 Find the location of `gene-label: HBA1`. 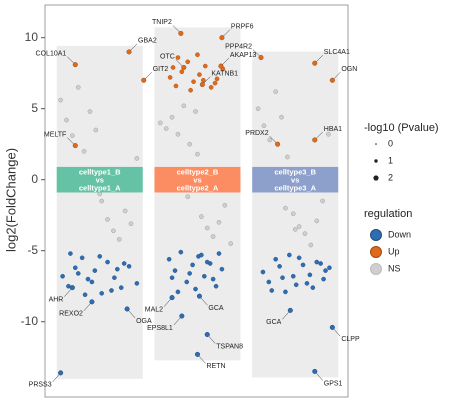

gene-label: HBA1 is located at coordinates (333, 129).